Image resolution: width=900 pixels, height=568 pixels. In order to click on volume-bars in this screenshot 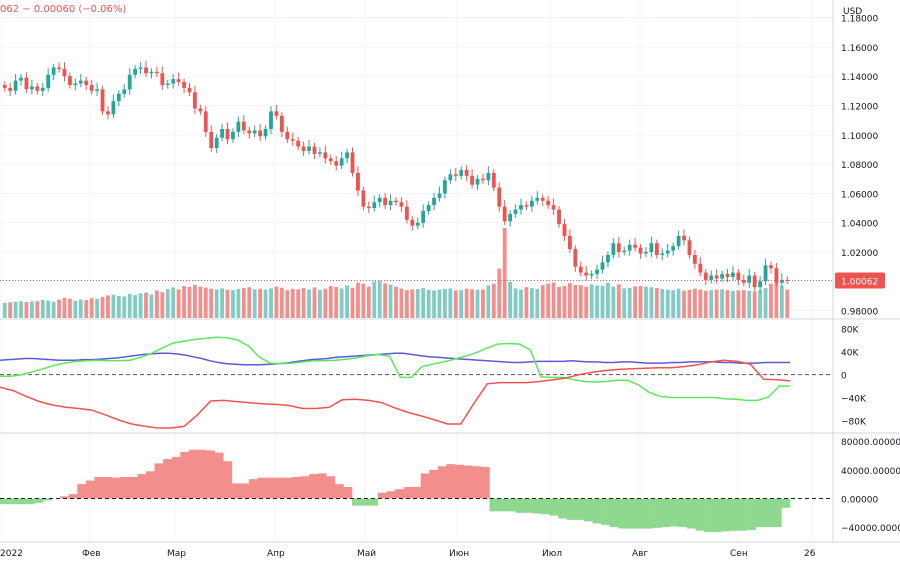, I will do `click(396, 273)`.